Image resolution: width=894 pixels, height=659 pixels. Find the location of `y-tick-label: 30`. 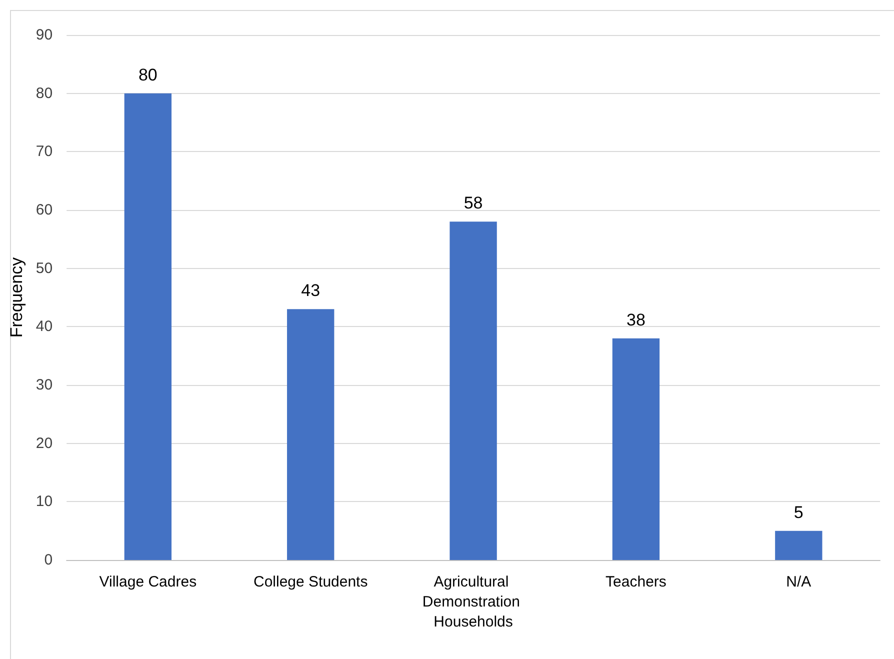

y-tick-label: 30 is located at coordinates (44, 385).